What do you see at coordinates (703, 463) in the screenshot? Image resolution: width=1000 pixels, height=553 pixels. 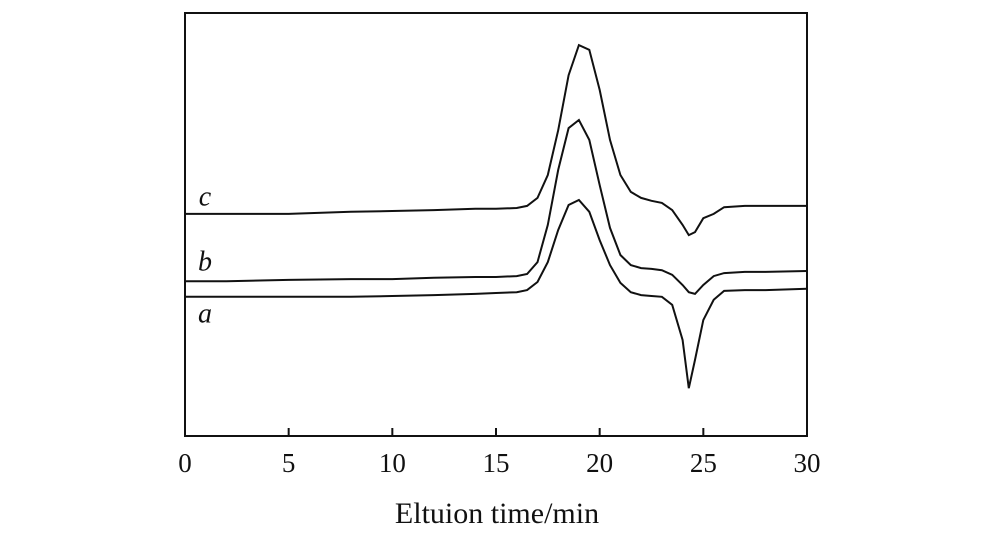 I see `x-tick-label: 25` at bounding box center [703, 463].